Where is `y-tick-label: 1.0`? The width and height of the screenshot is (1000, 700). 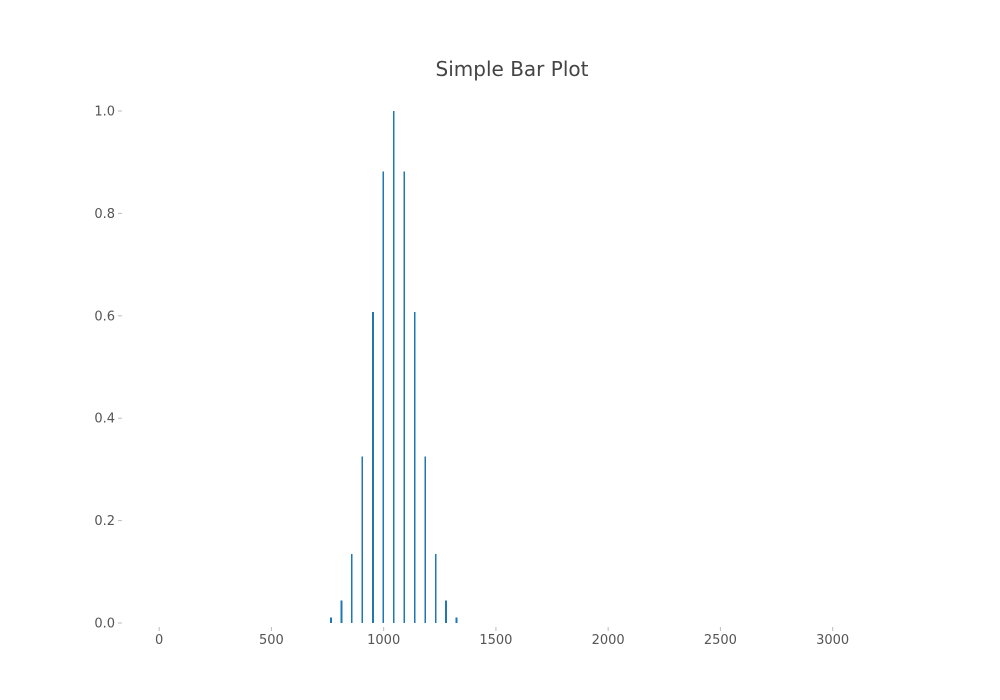 y-tick-label: 1.0 is located at coordinates (104, 112).